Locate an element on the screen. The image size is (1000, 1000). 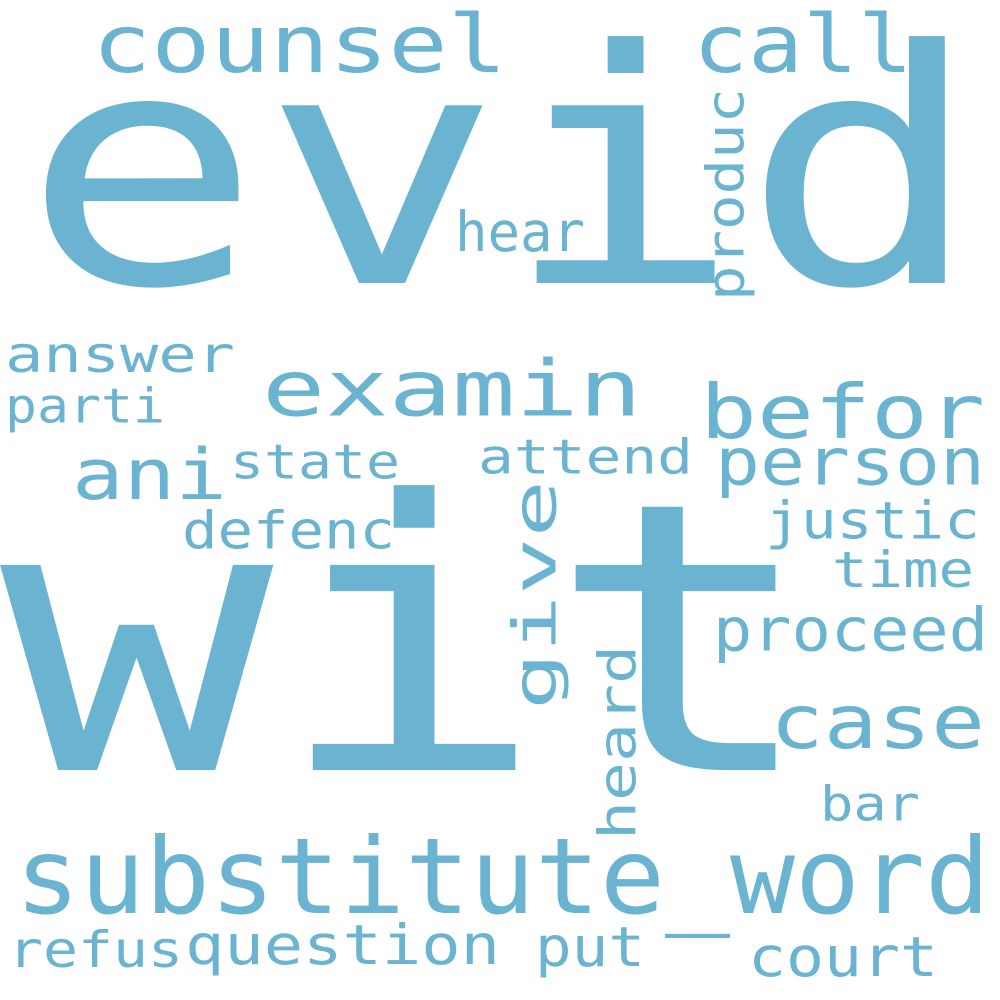
word-put: put is located at coordinates (590, 947).